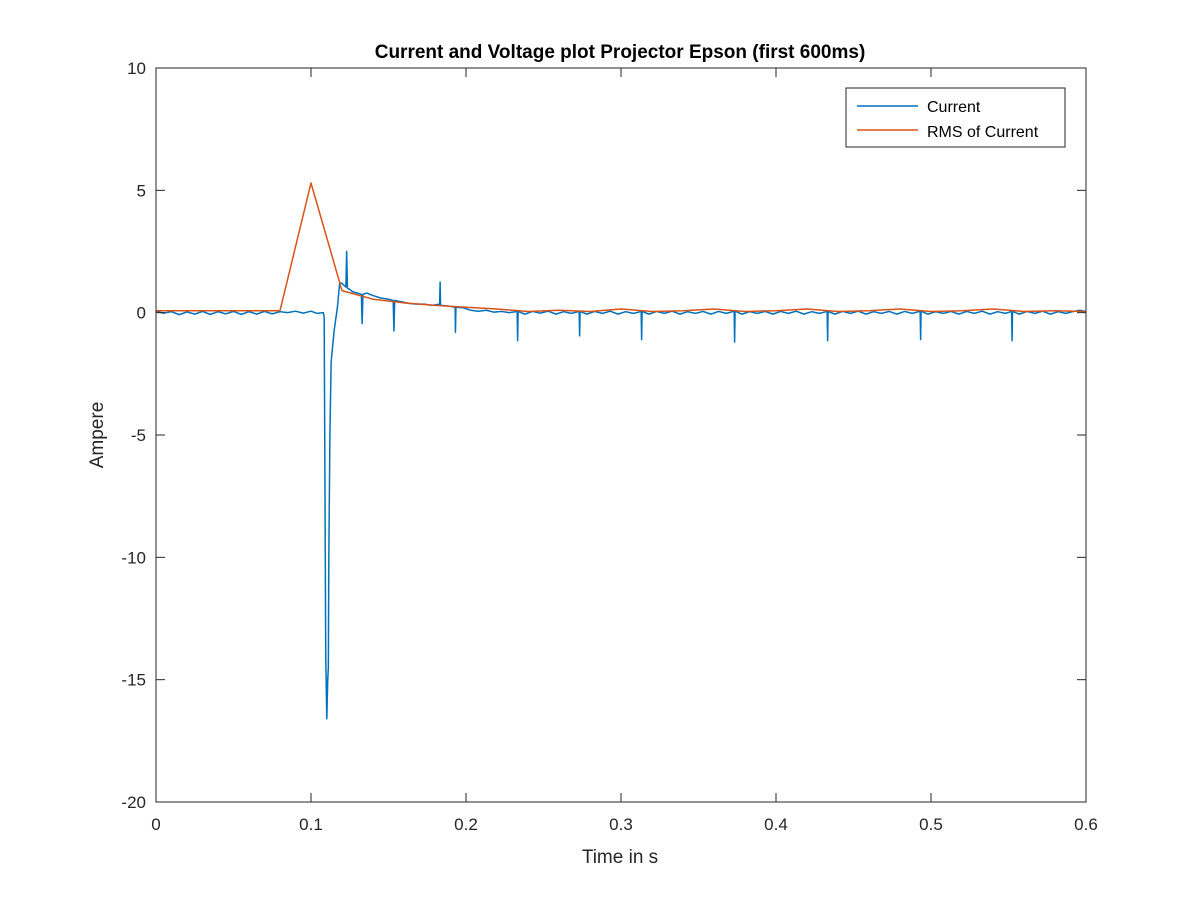  I want to click on series-line-rms-of-current, so click(621, 247).